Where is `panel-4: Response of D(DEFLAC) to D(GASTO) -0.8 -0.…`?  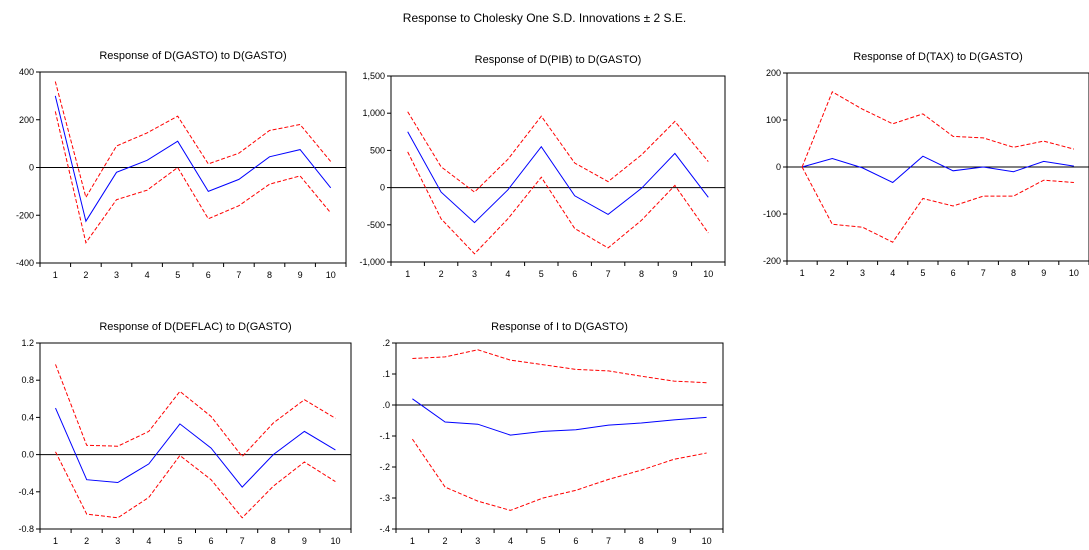 panel-4: Response of D(DEFLAC) to D(GASTO) -0.8 -0.… is located at coordinates (185, 433).